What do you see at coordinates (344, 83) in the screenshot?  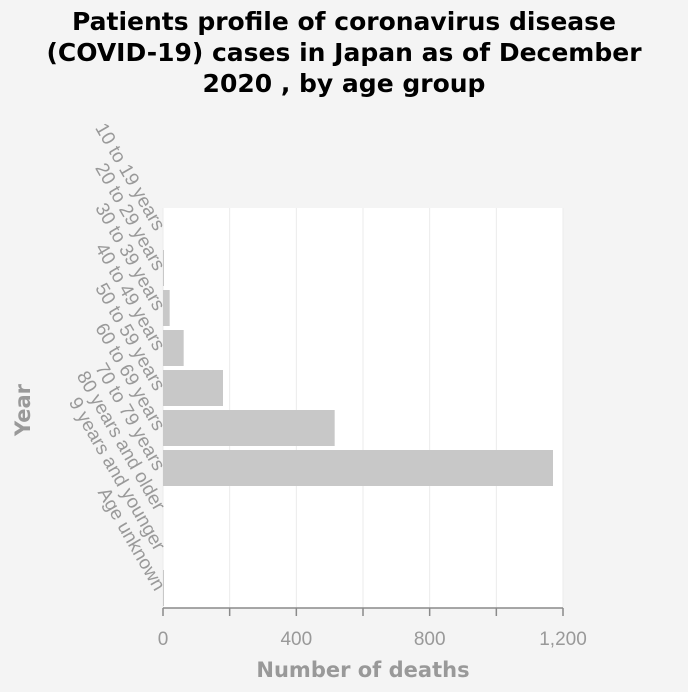 I see `chart-title-line-3: 2020 , by age group` at bounding box center [344, 83].